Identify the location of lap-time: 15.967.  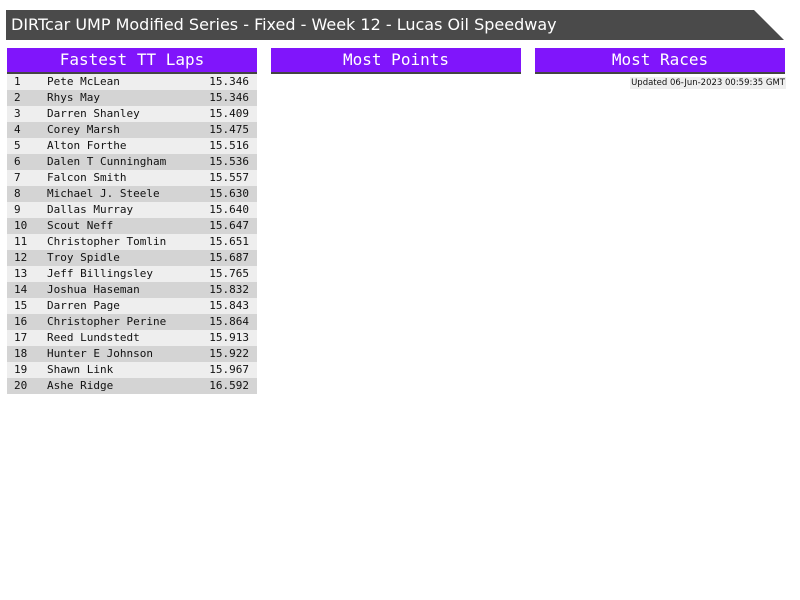
(229, 369).